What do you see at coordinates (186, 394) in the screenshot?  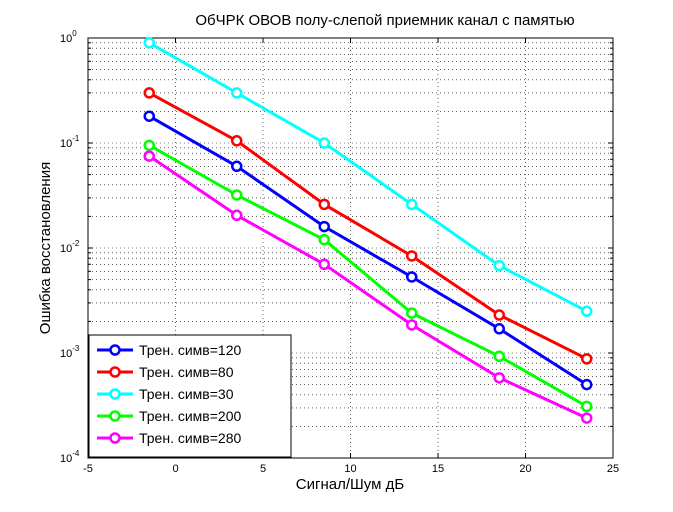 I see `legend-label: Трен. симв=30` at bounding box center [186, 394].